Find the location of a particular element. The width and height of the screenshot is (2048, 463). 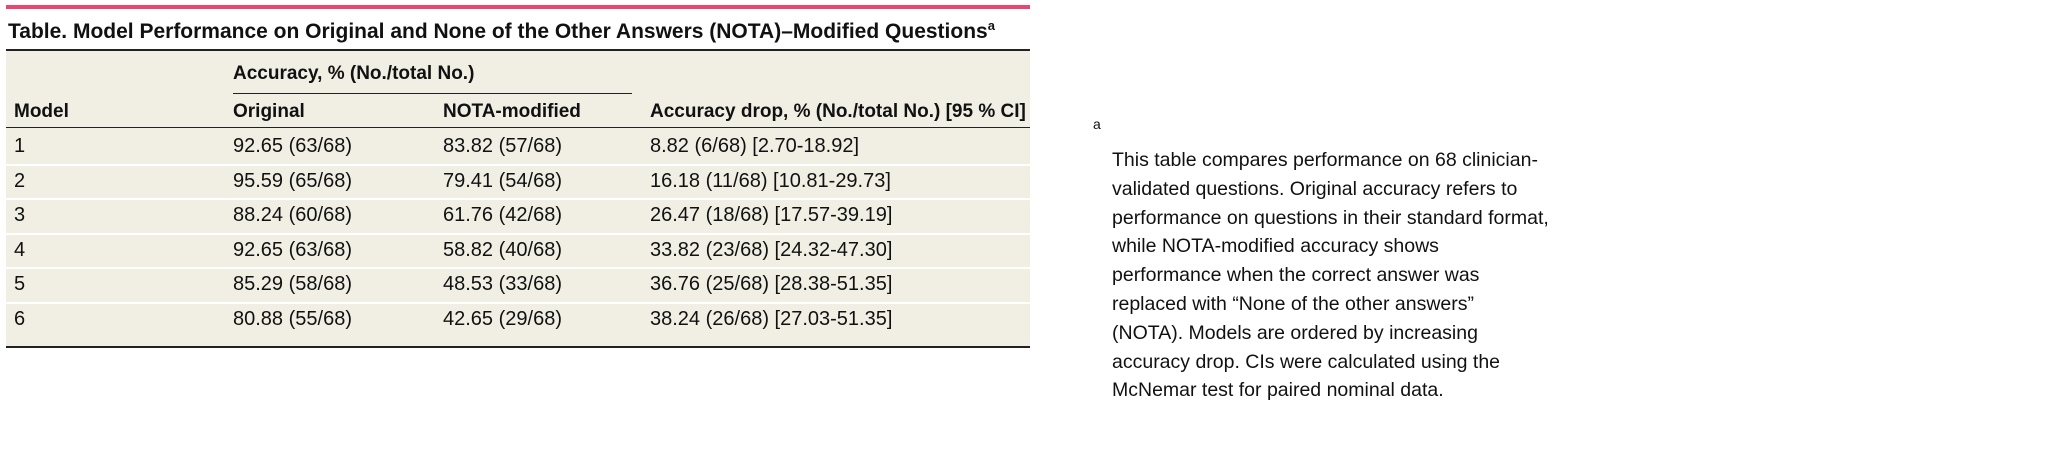

group-underline is located at coordinates (432, 93).